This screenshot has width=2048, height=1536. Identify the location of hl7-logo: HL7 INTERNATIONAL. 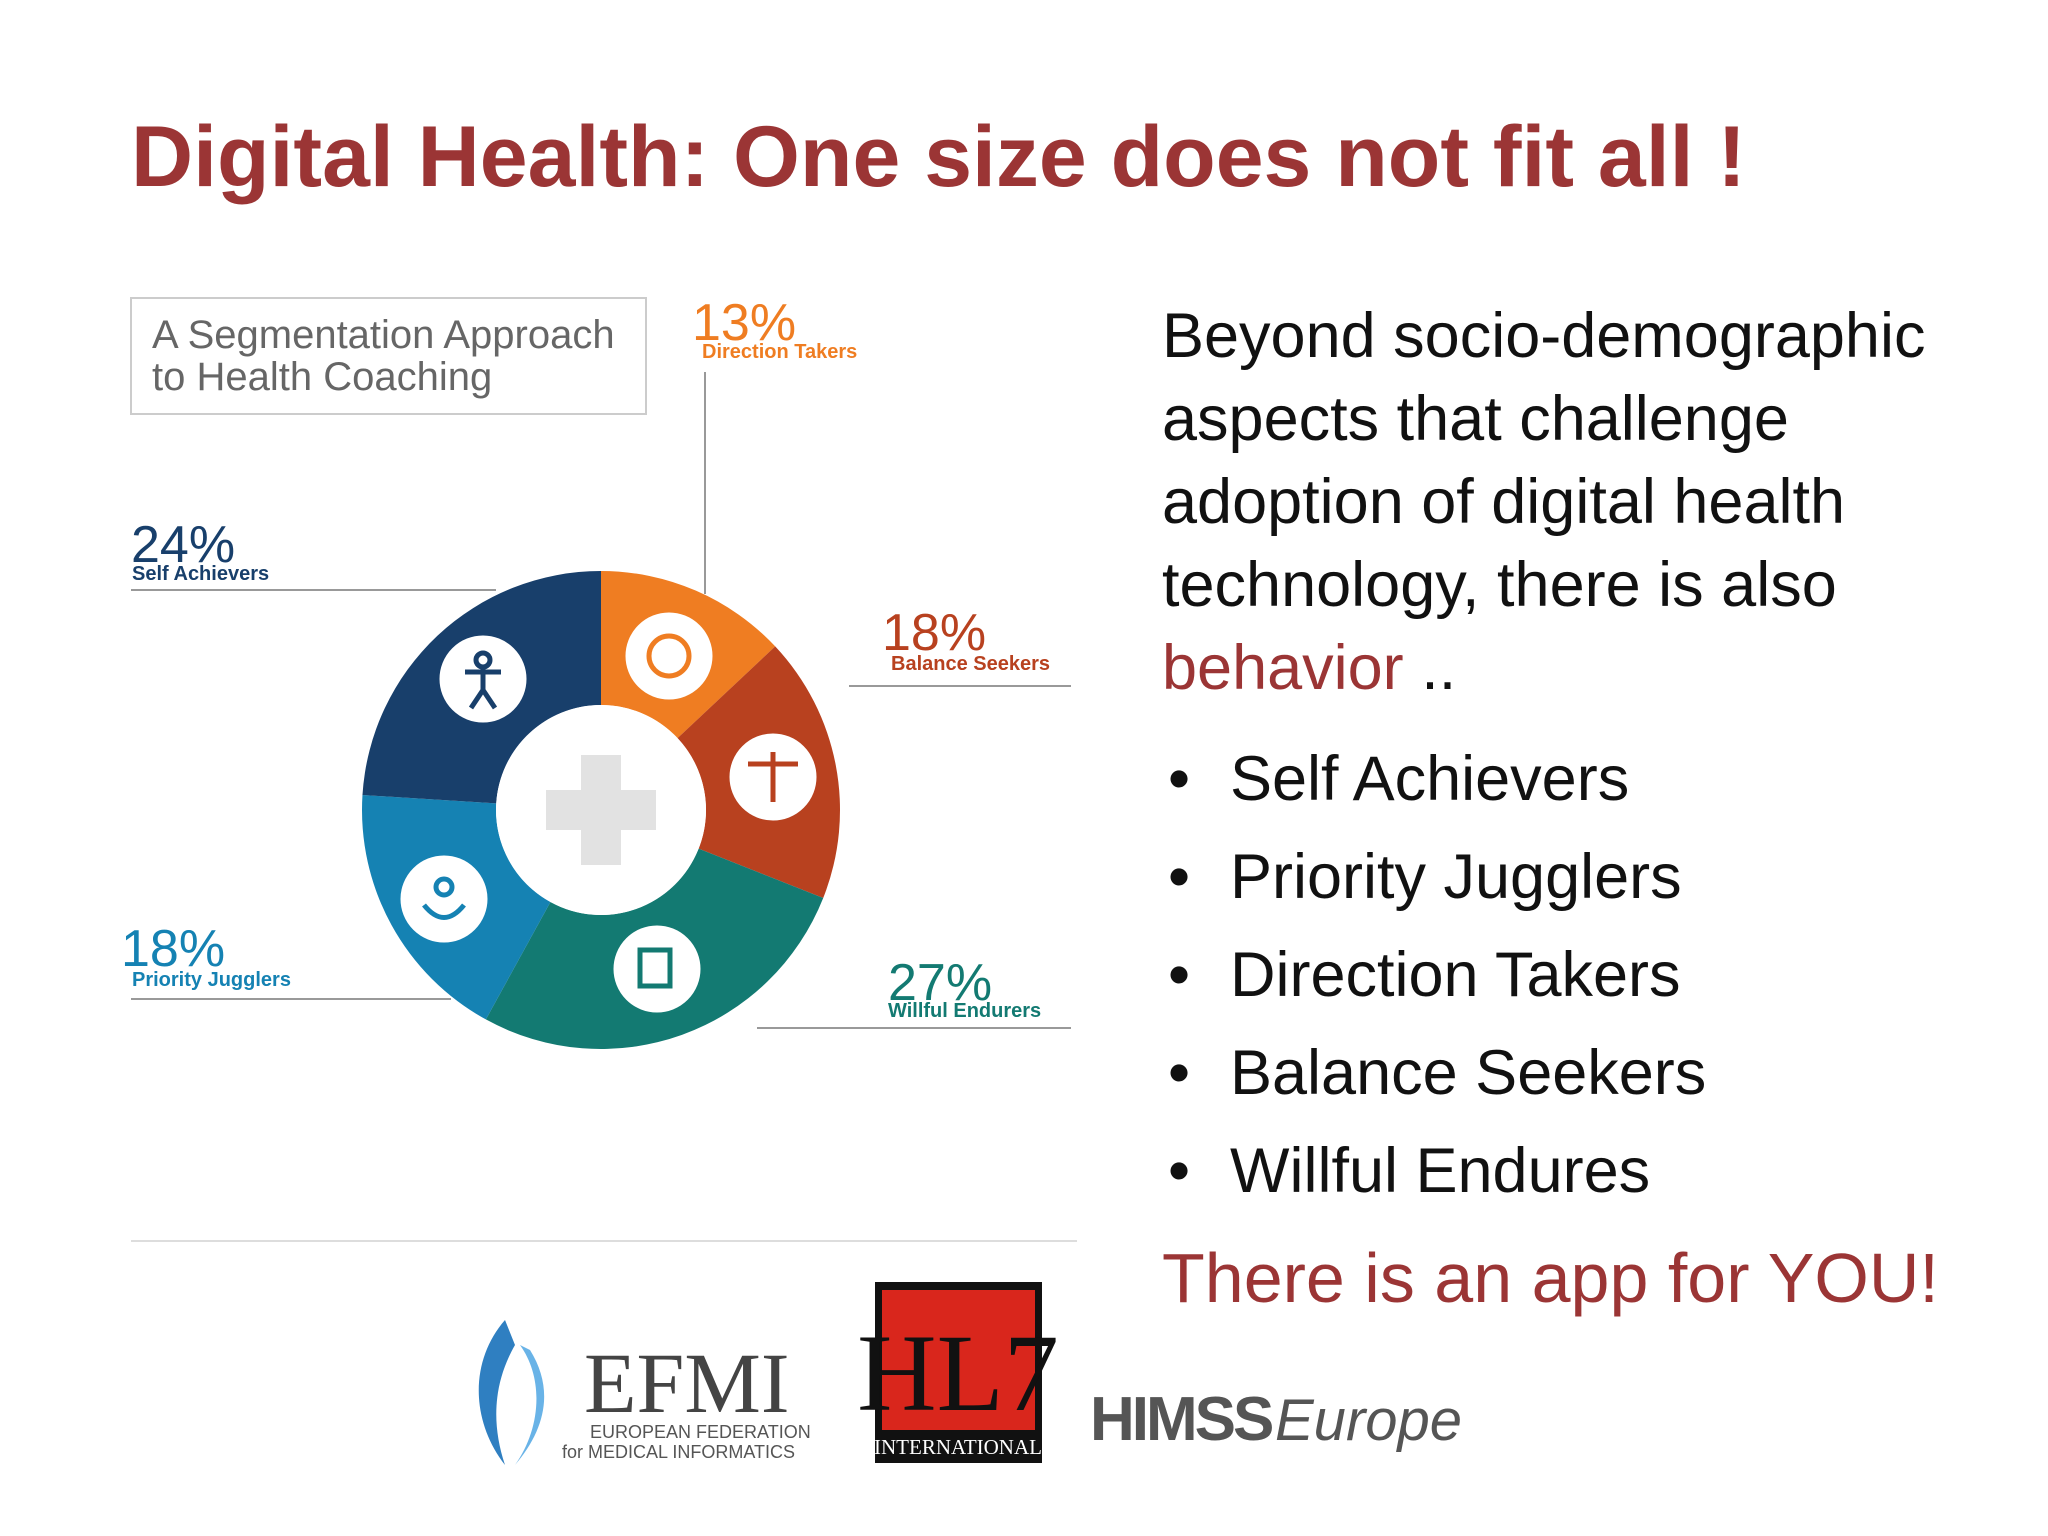
(958, 1372).